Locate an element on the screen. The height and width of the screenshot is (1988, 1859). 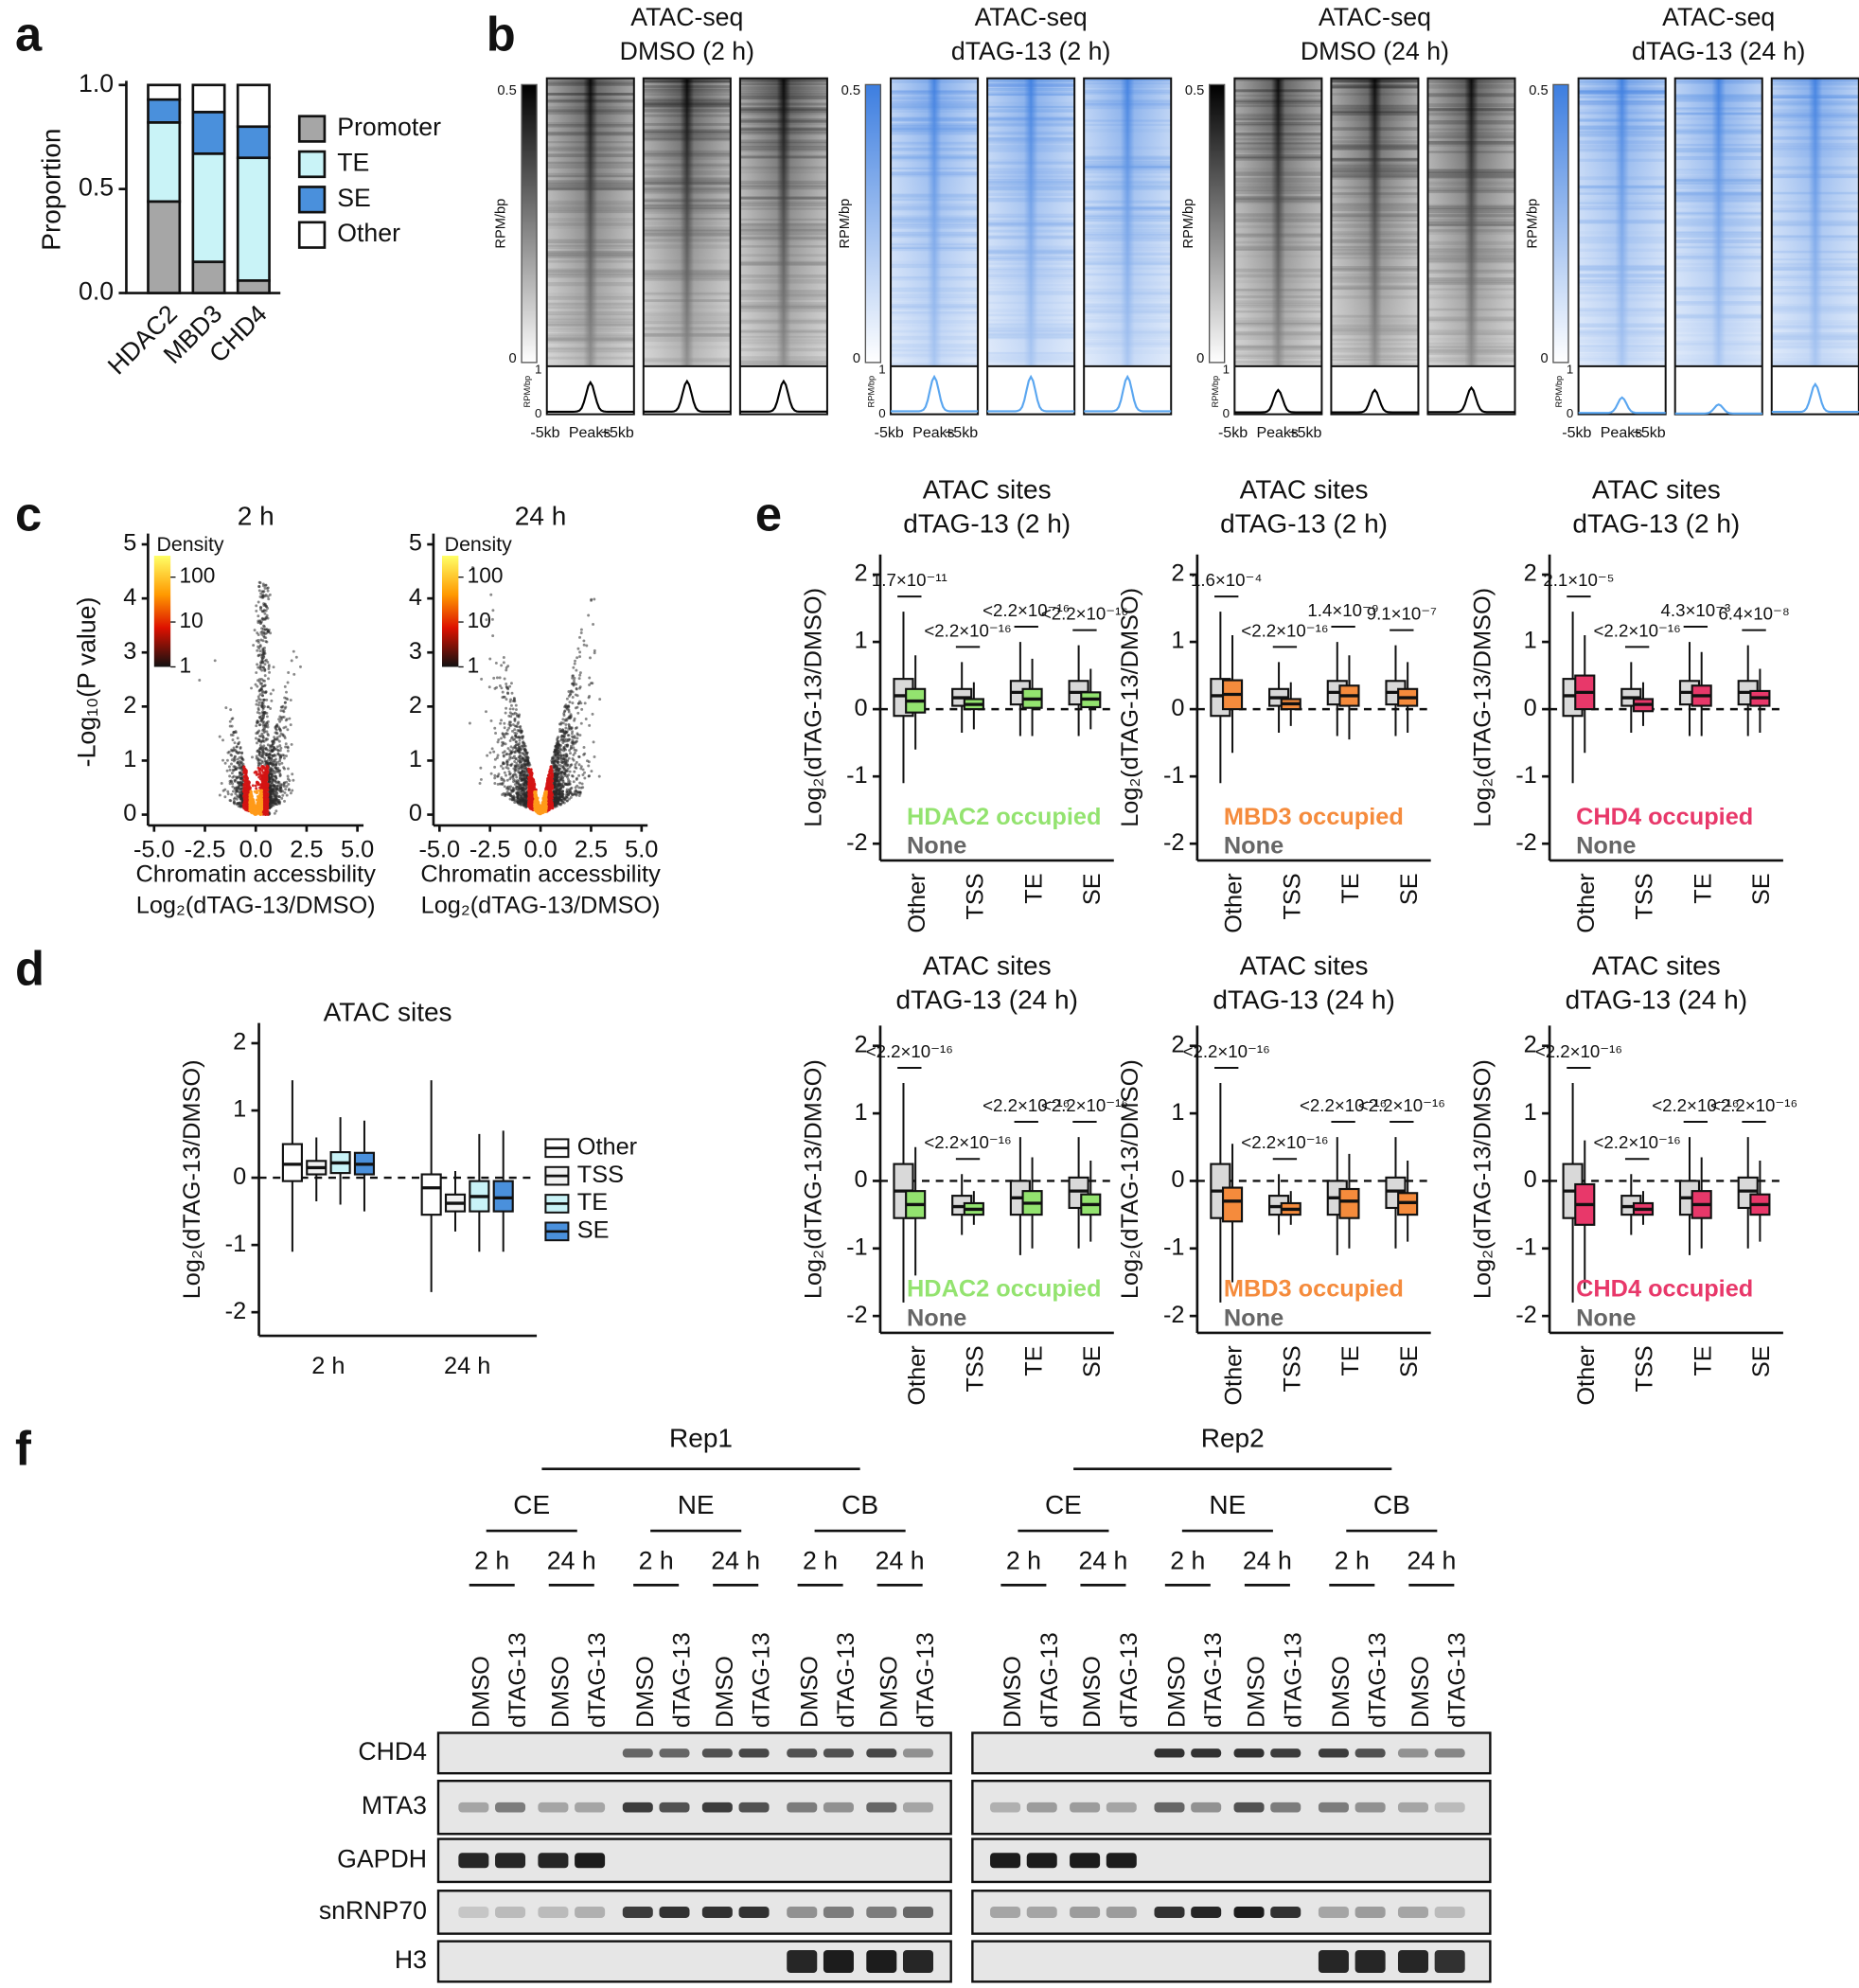
panel-label: e is located at coordinates (768, 514).